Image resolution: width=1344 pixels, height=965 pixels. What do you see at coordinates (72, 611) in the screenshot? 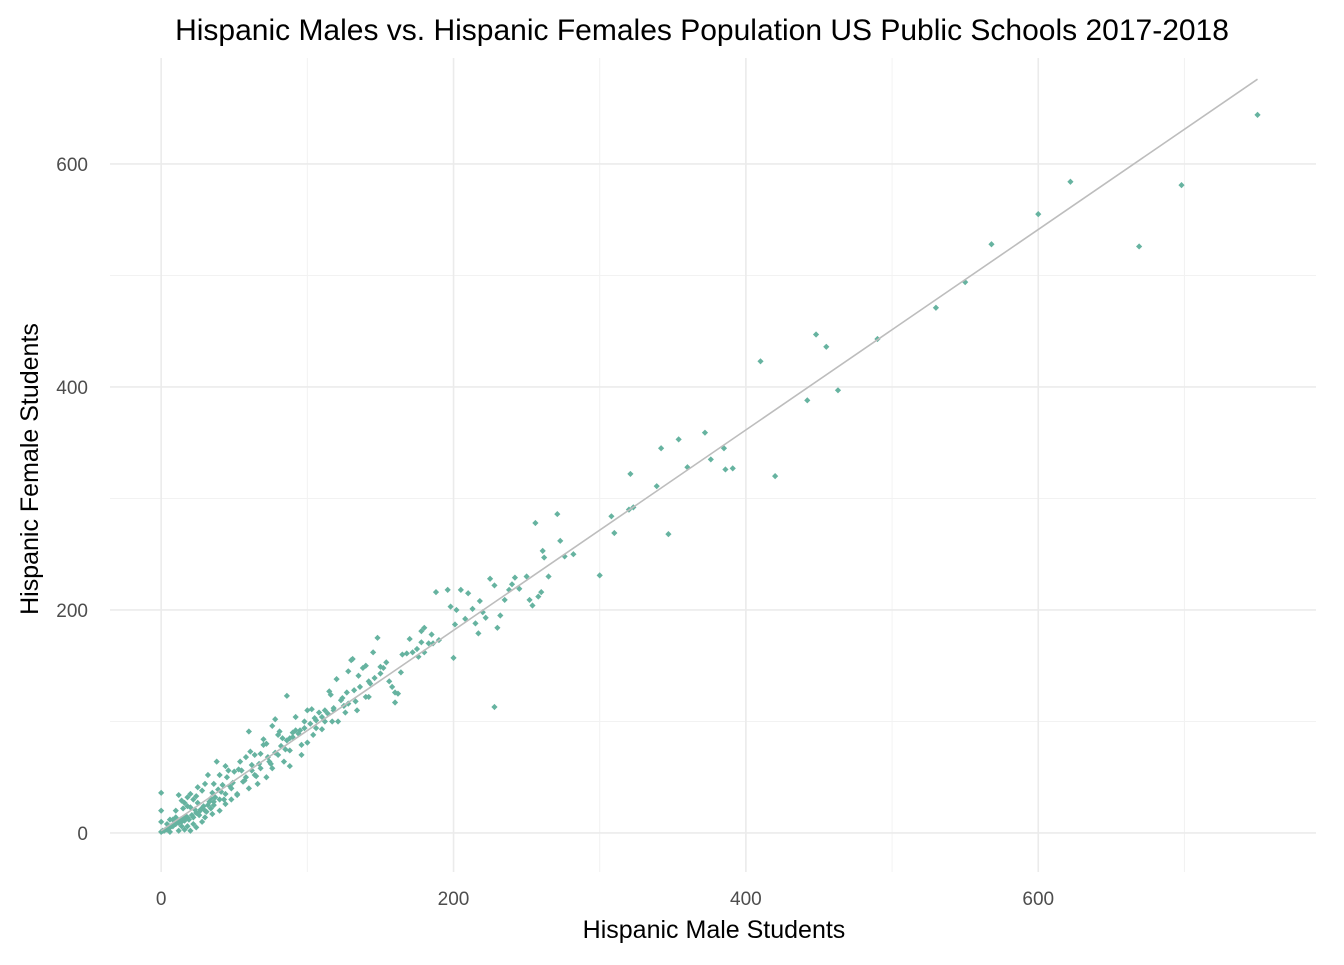
I see `y-tick-label: 200` at bounding box center [72, 611].